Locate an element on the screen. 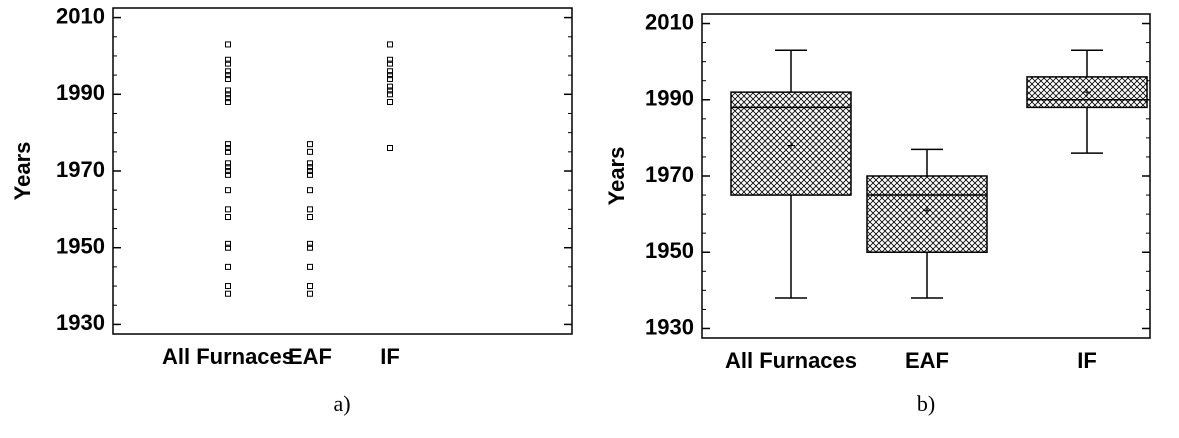 Image resolution: width=1179 pixels, height=438 pixels. caption: a) is located at coordinates (341, 403).